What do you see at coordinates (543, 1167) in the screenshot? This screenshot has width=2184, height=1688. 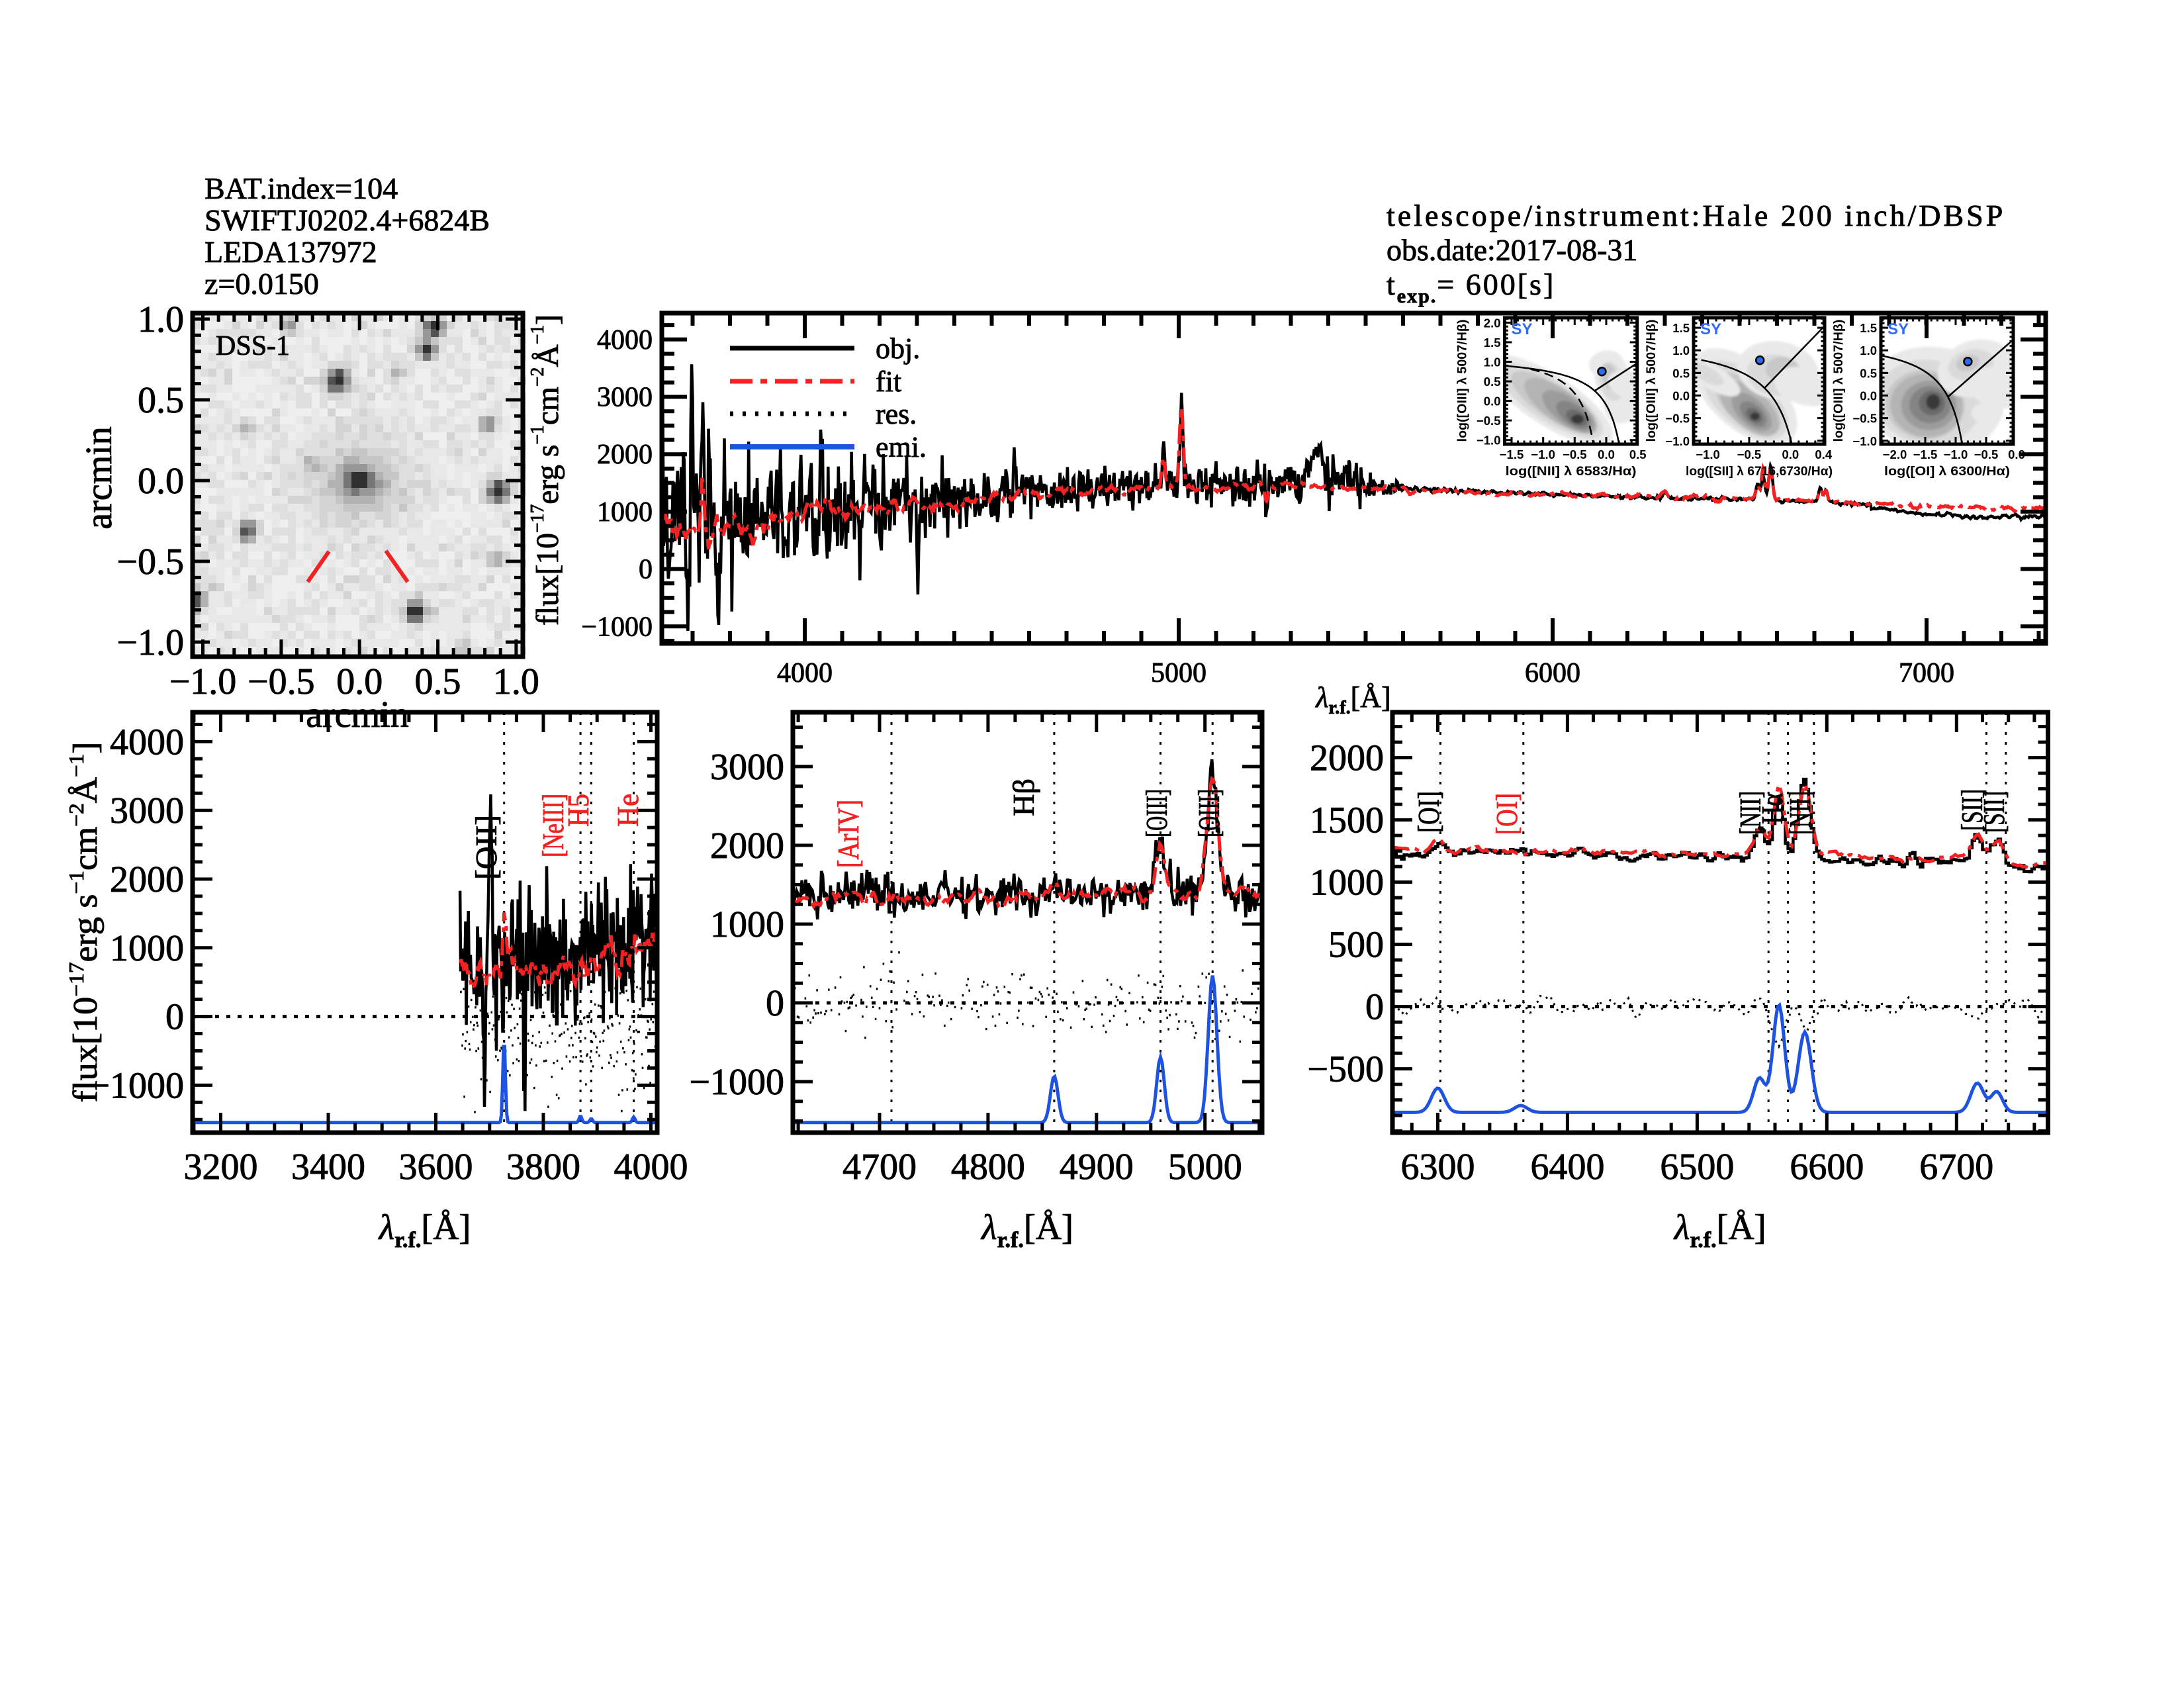 I see `svg-text: 3800` at bounding box center [543, 1167].